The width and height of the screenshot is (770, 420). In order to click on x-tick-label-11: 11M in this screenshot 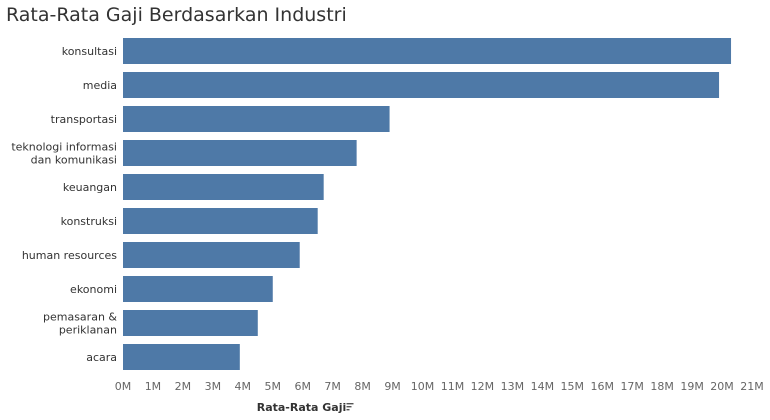, I will do `click(453, 386)`.